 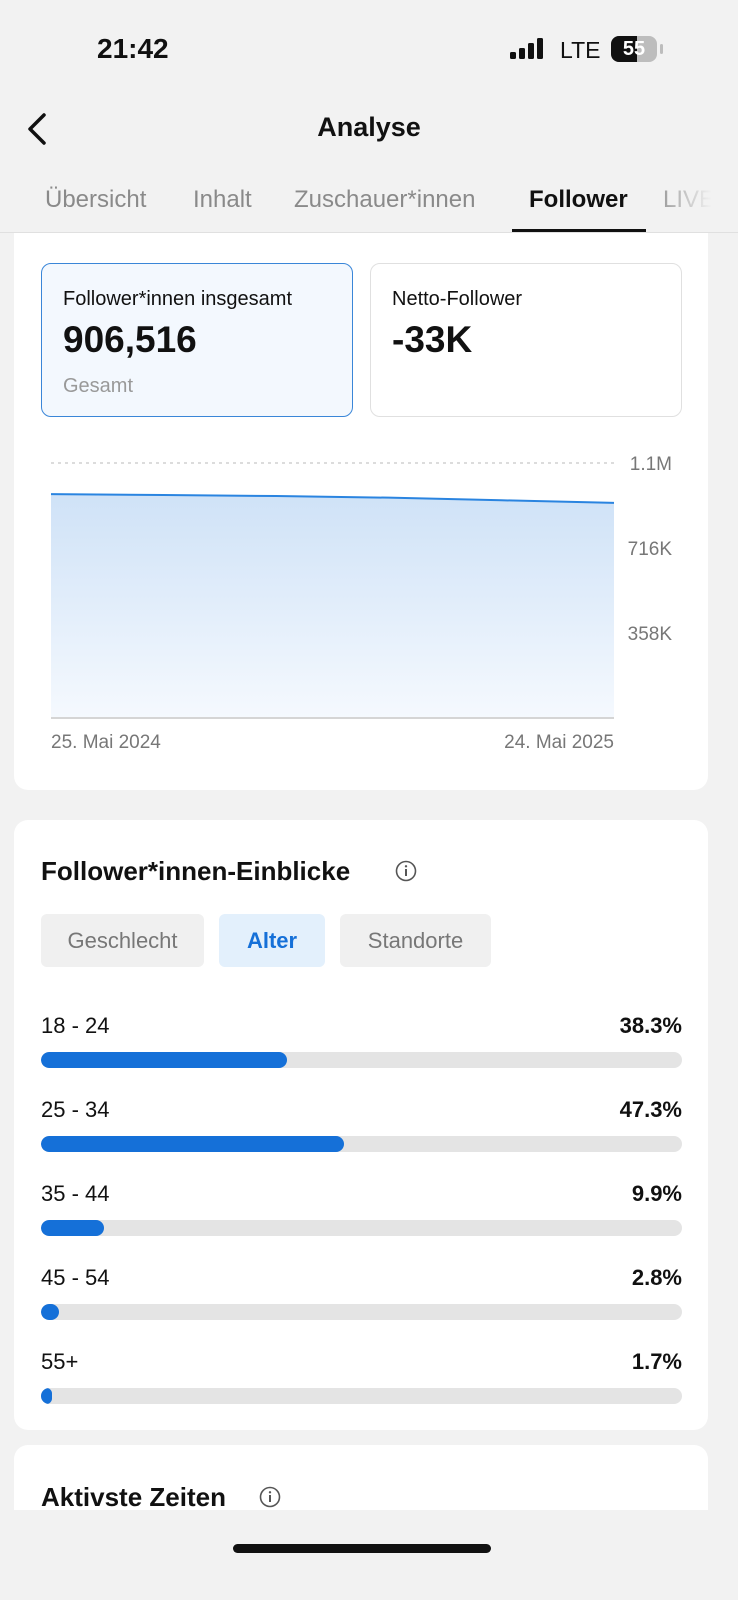 I want to click on y-tick-label: 358K, so click(x=650, y=634).